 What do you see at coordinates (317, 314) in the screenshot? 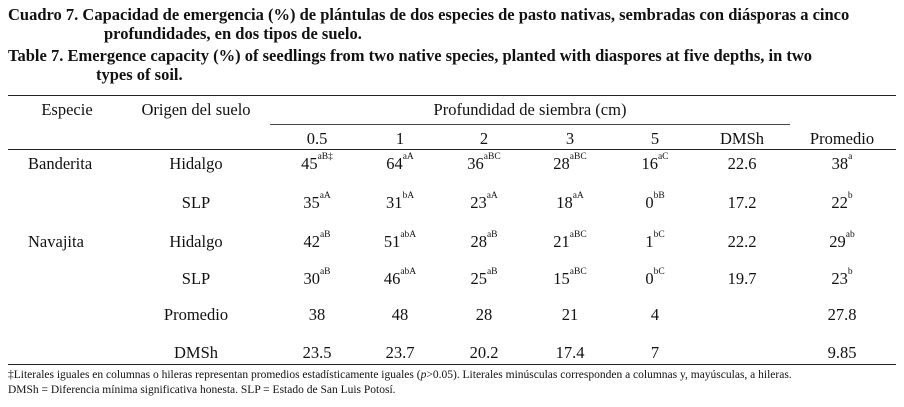
I see `value-cell: 38` at bounding box center [317, 314].